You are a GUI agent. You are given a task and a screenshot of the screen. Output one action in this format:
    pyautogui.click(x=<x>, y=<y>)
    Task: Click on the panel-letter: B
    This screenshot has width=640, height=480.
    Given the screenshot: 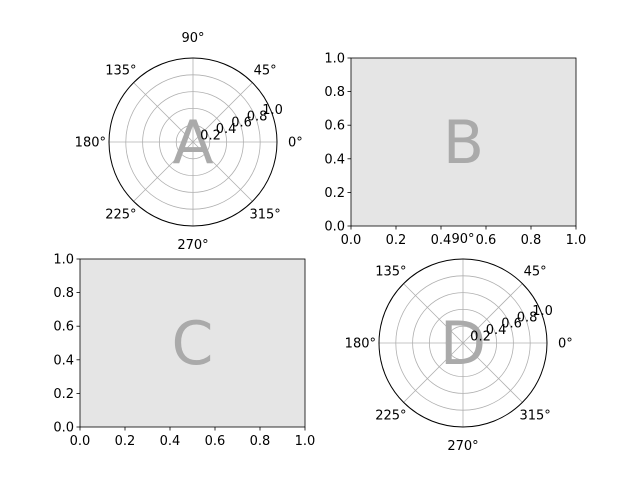 What is the action you would take?
    pyautogui.click(x=463, y=143)
    